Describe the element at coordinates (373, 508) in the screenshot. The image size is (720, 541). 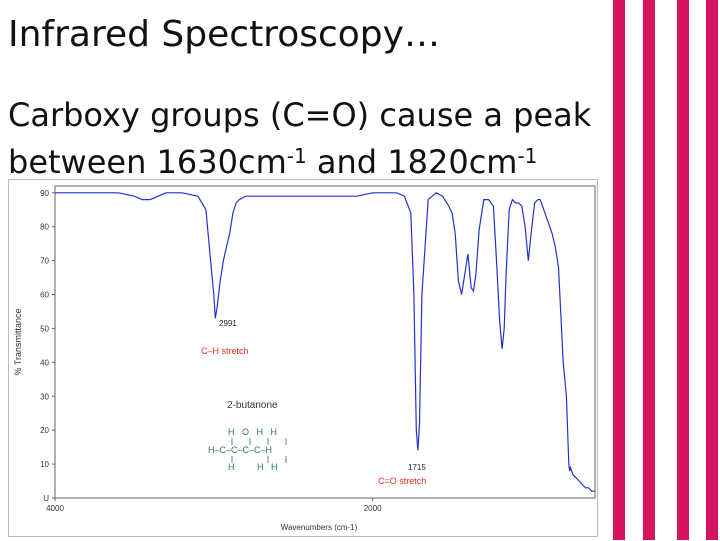
I see `x-tick-label: 2000` at that location.